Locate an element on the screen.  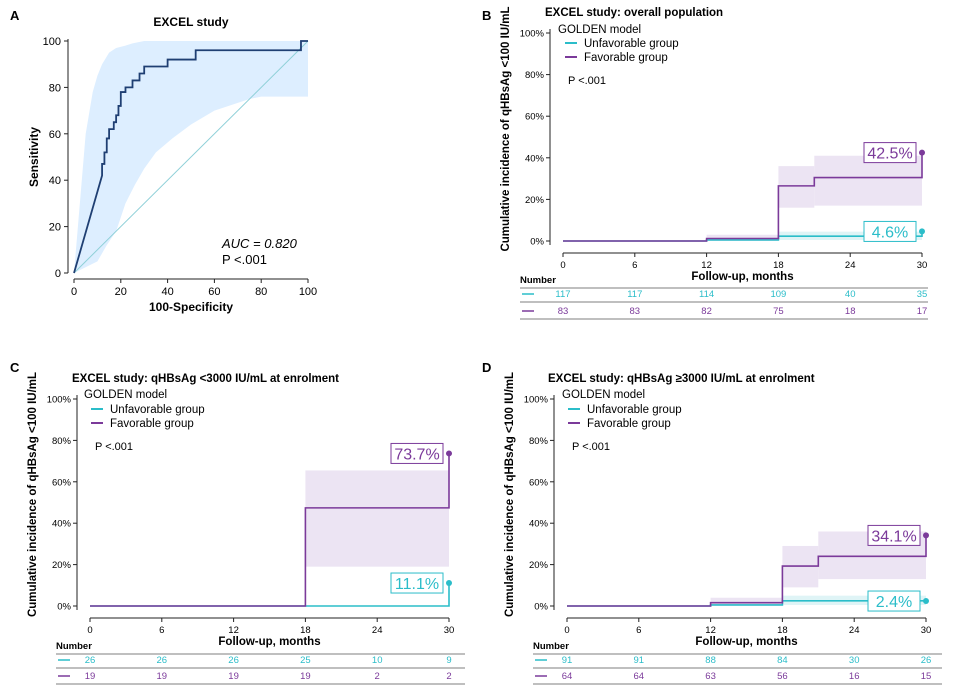
risk-value: 84 is located at coordinates (782, 660).